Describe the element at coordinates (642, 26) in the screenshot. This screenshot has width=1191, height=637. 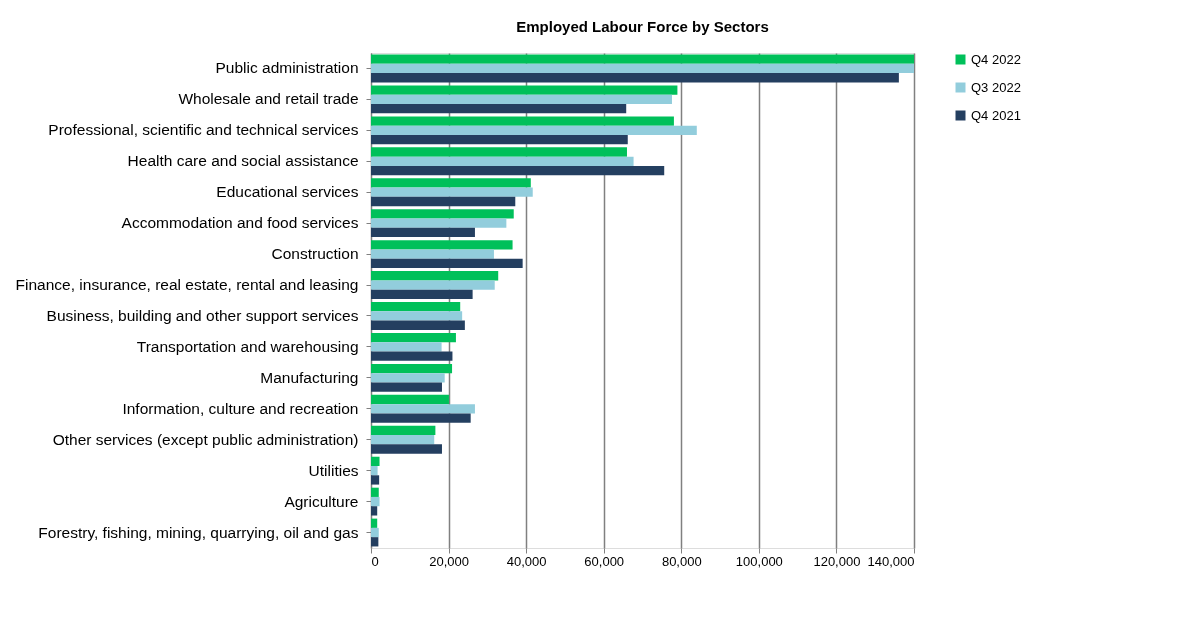
I see `chart-title: Employed Labour Force by Sectors` at that location.